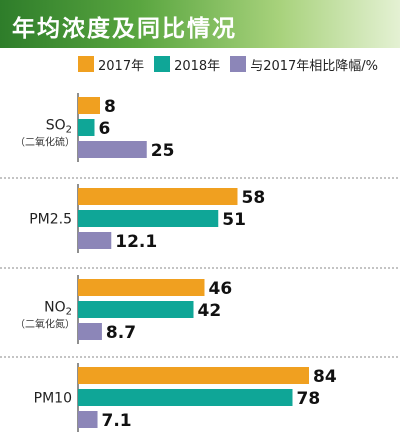  What do you see at coordinates (105, 129) in the screenshot?
I see `value-label-1-2: 6` at bounding box center [105, 129].